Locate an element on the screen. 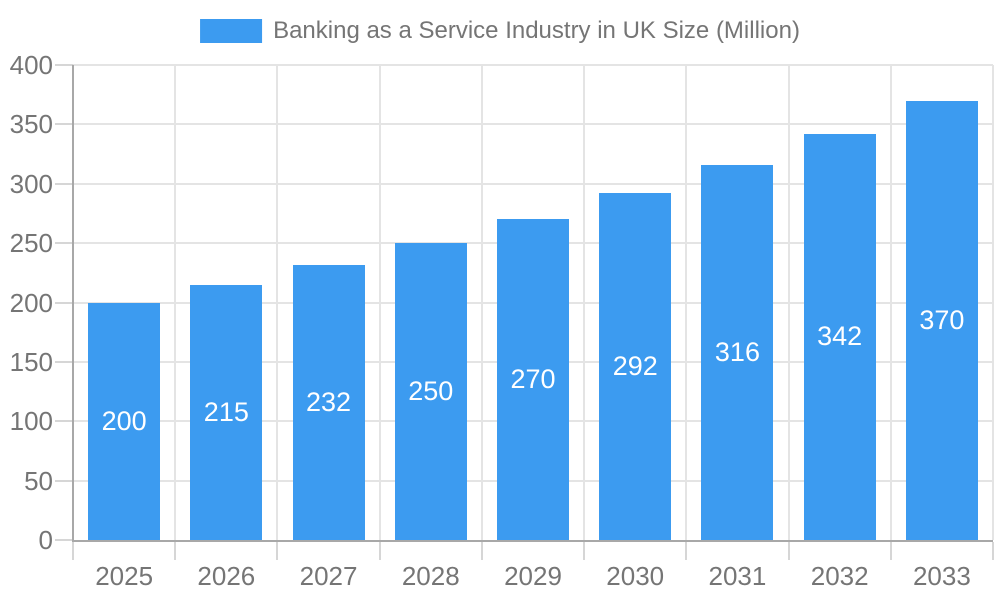 The image size is (1000, 600). bar-value-label: 270 is located at coordinates (533, 379).